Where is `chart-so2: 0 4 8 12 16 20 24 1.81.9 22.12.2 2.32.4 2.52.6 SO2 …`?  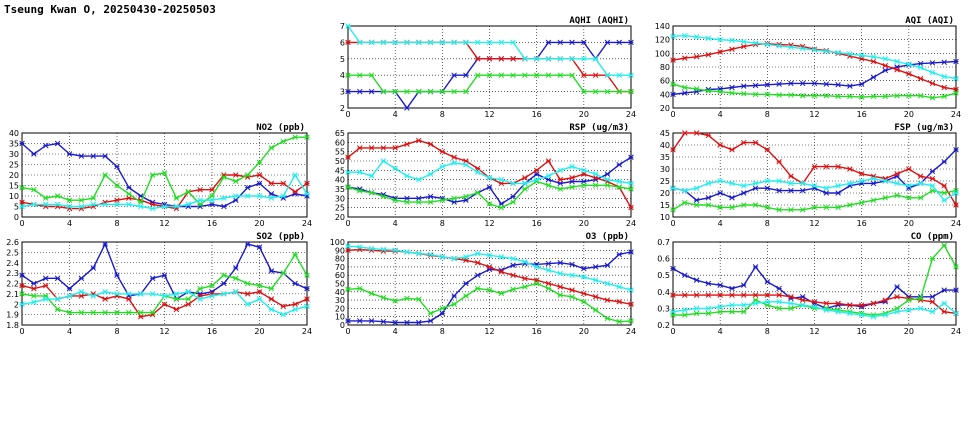
chart-so2: 0 4 8 12 16 20 24 1.81.9 22.12.2 2.32.4 2.52.6 SO2 … is located at coordinates (159, 284).